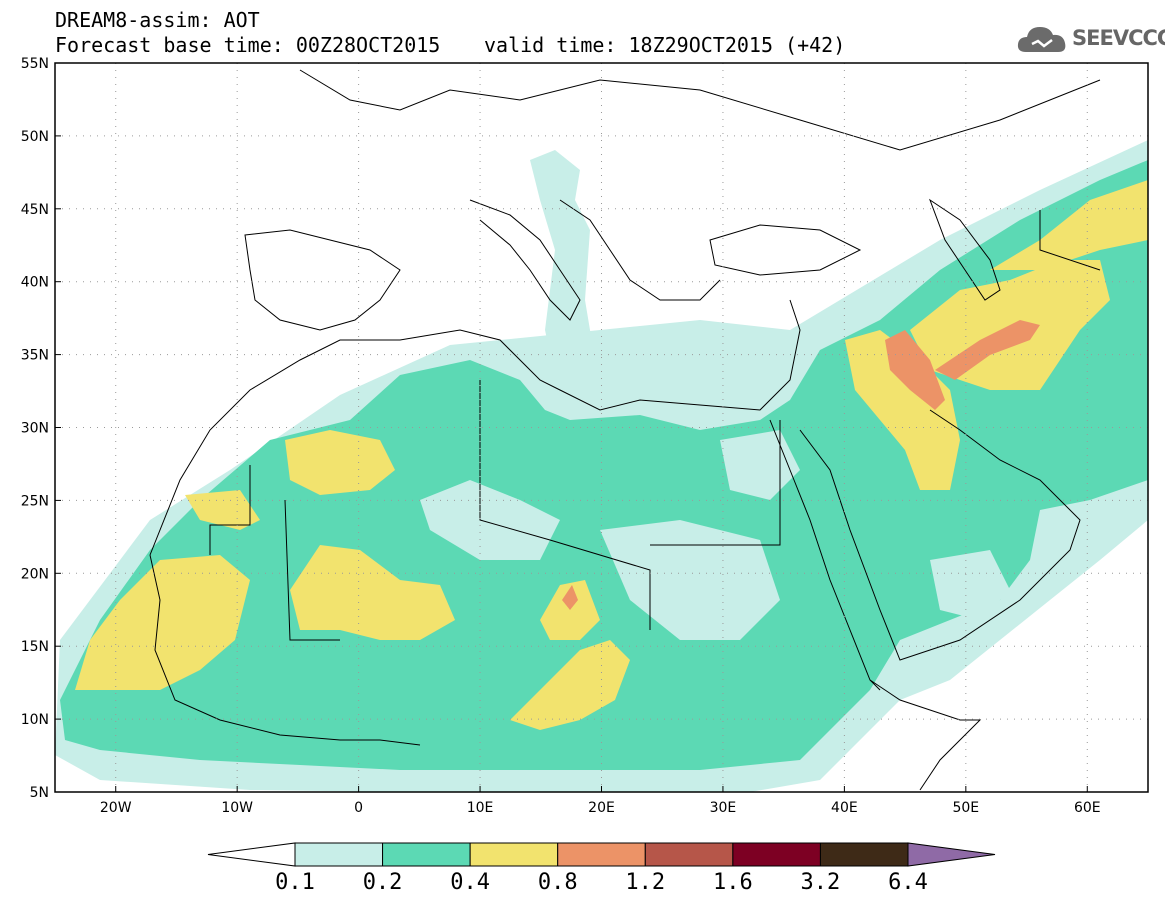 This screenshot has height=905, width=1165. I want to click on coast-arabia, so click(940, 535).